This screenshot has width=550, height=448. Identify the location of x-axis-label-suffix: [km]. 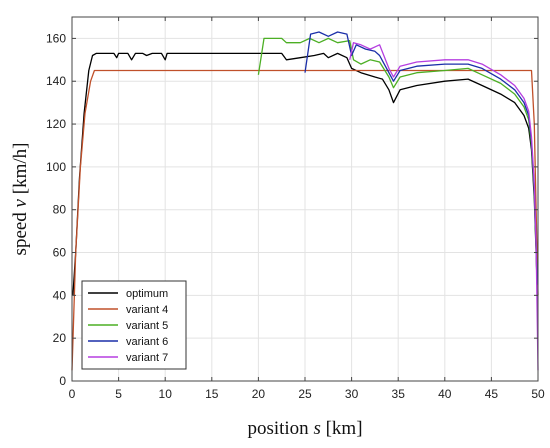
(342, 428).